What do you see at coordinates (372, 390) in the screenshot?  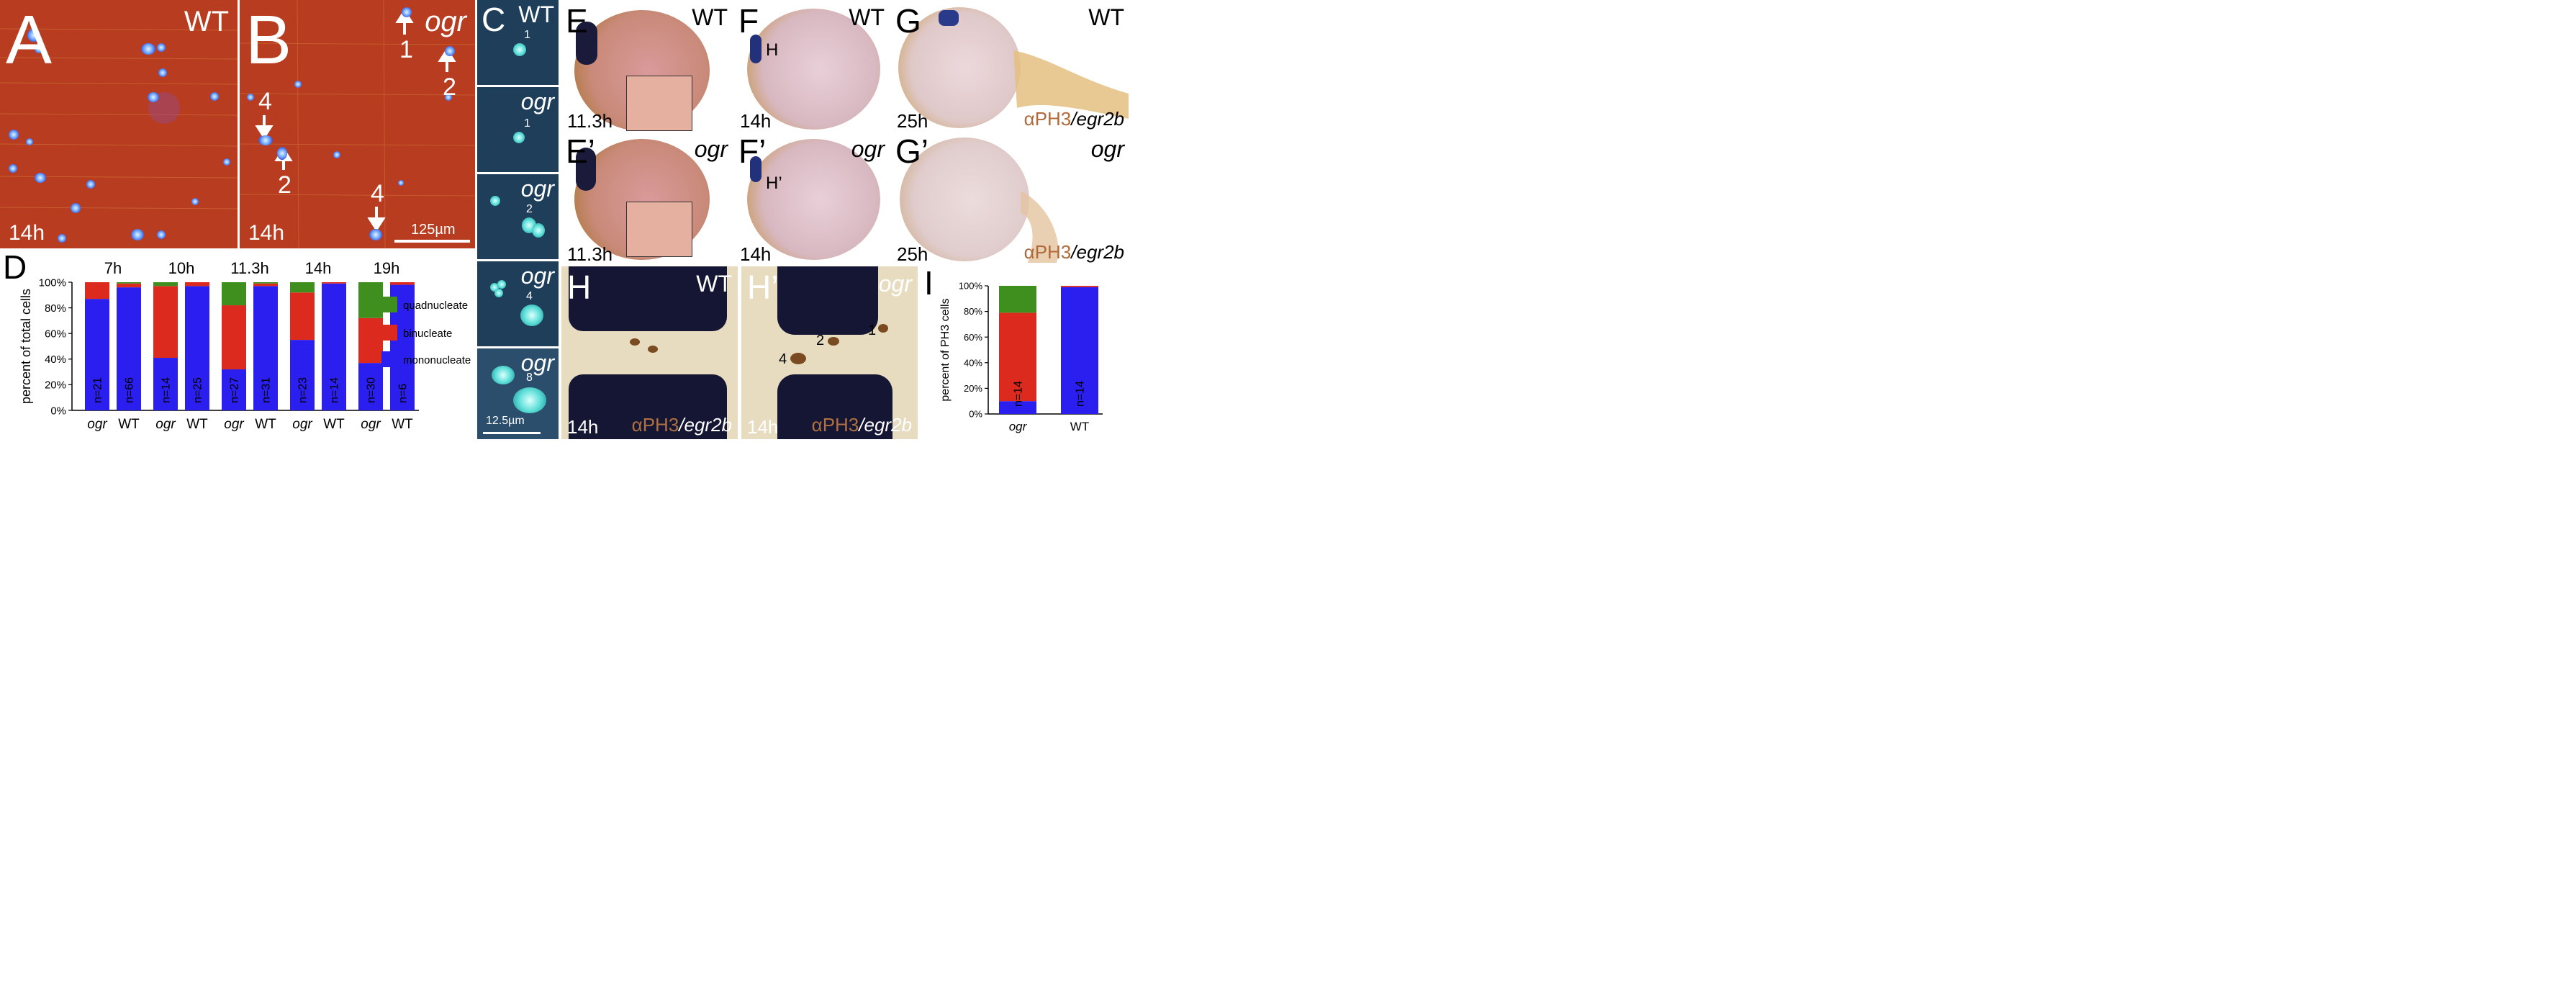 I see `n-label: n=30` at bounding box center [372, 390].